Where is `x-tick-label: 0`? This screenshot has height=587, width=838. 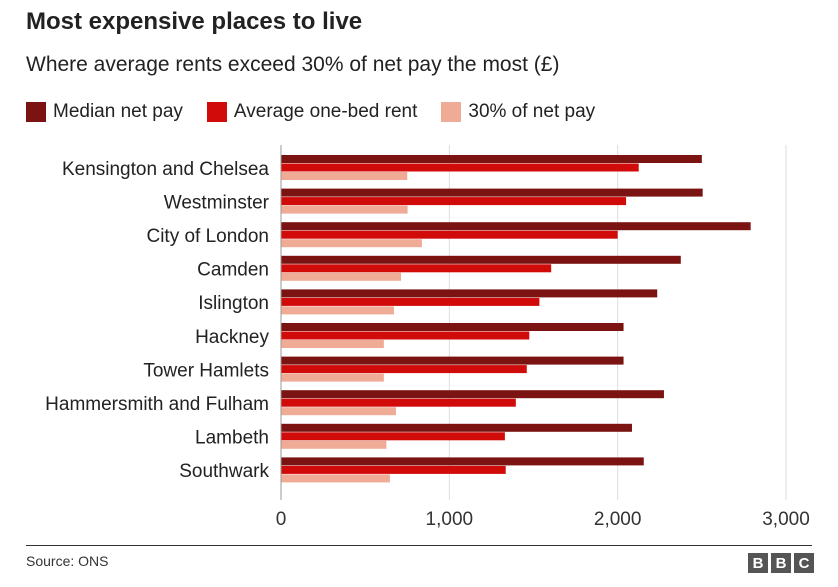 x-tick-label: 0 is located at coordinates (281, 519).